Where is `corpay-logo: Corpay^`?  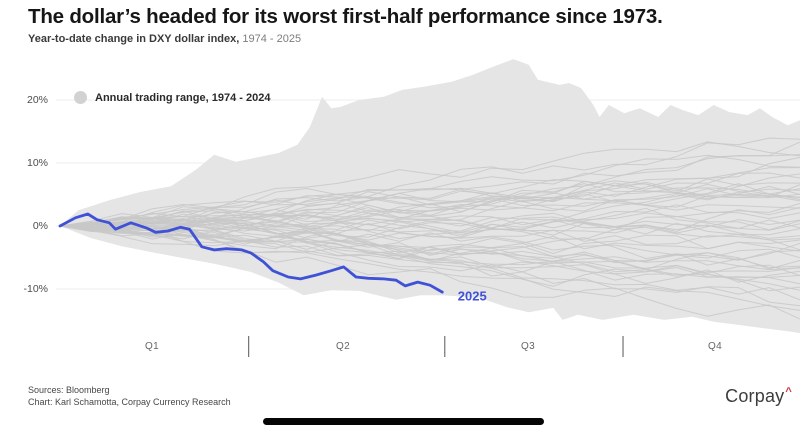
corpay-logo: Corpay^ is located at coordinates (758, 396).